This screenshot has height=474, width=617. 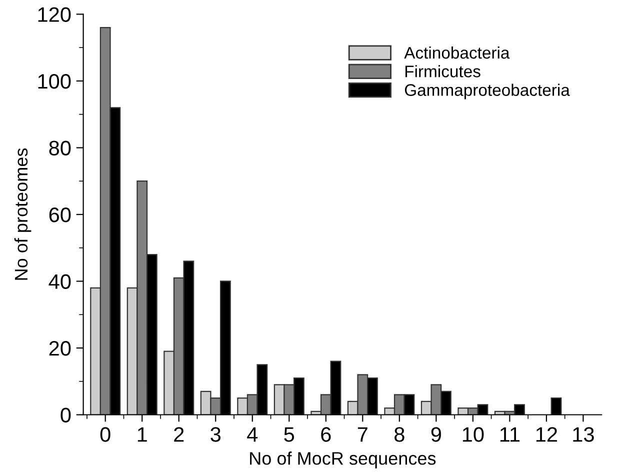 I want to click on x-axis-title: No of MocR sequences, so click(x=343, y=460).